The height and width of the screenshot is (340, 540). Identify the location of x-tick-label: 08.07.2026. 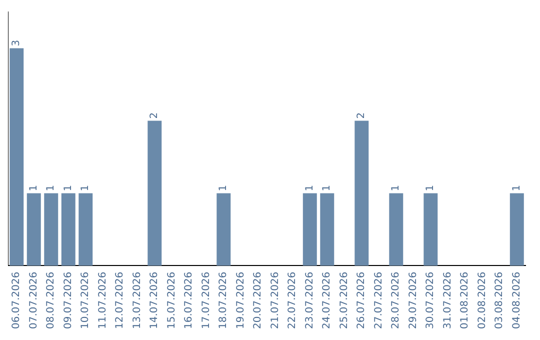
(51, 301).